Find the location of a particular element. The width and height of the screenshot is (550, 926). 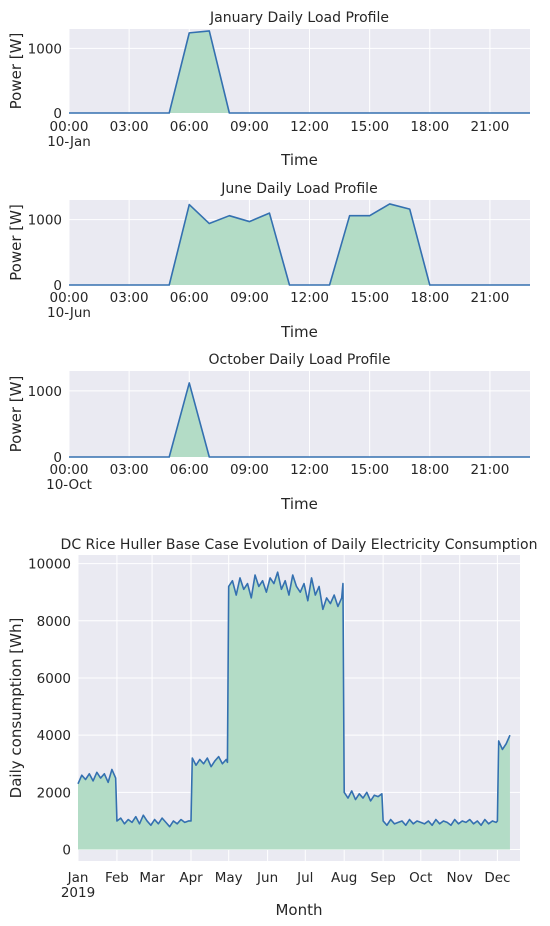

x-tick-label: Mar is located at coordinates (152, 878).